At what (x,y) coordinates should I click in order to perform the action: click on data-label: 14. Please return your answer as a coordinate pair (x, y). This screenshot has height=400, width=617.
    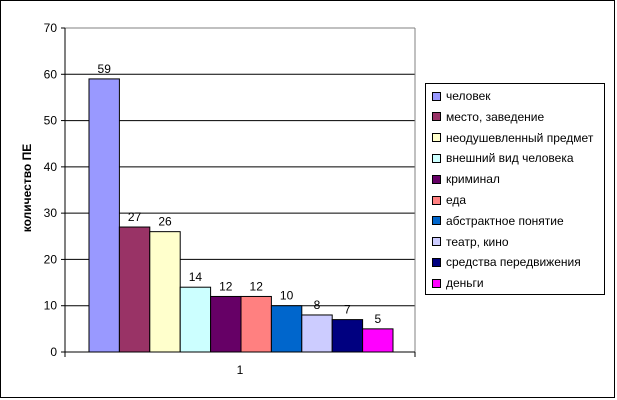
    Looking at the image, I should click on (196, 277).